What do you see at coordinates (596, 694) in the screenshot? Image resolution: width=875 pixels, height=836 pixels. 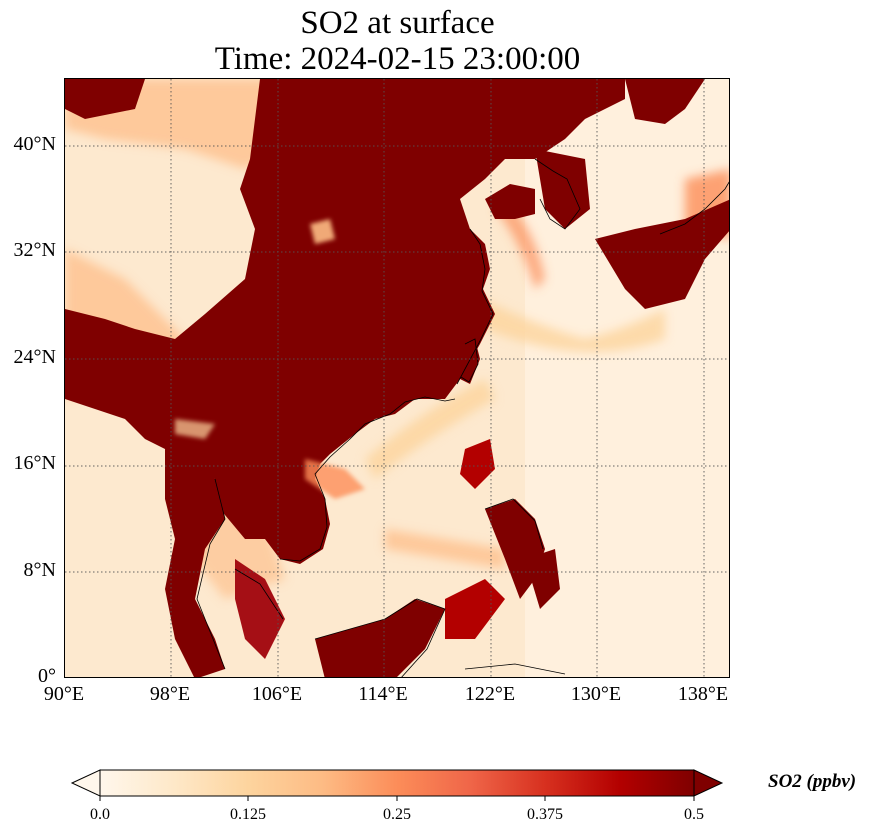 I see `lon-tick-130e: 130°E` at bounding box center [596, 694].